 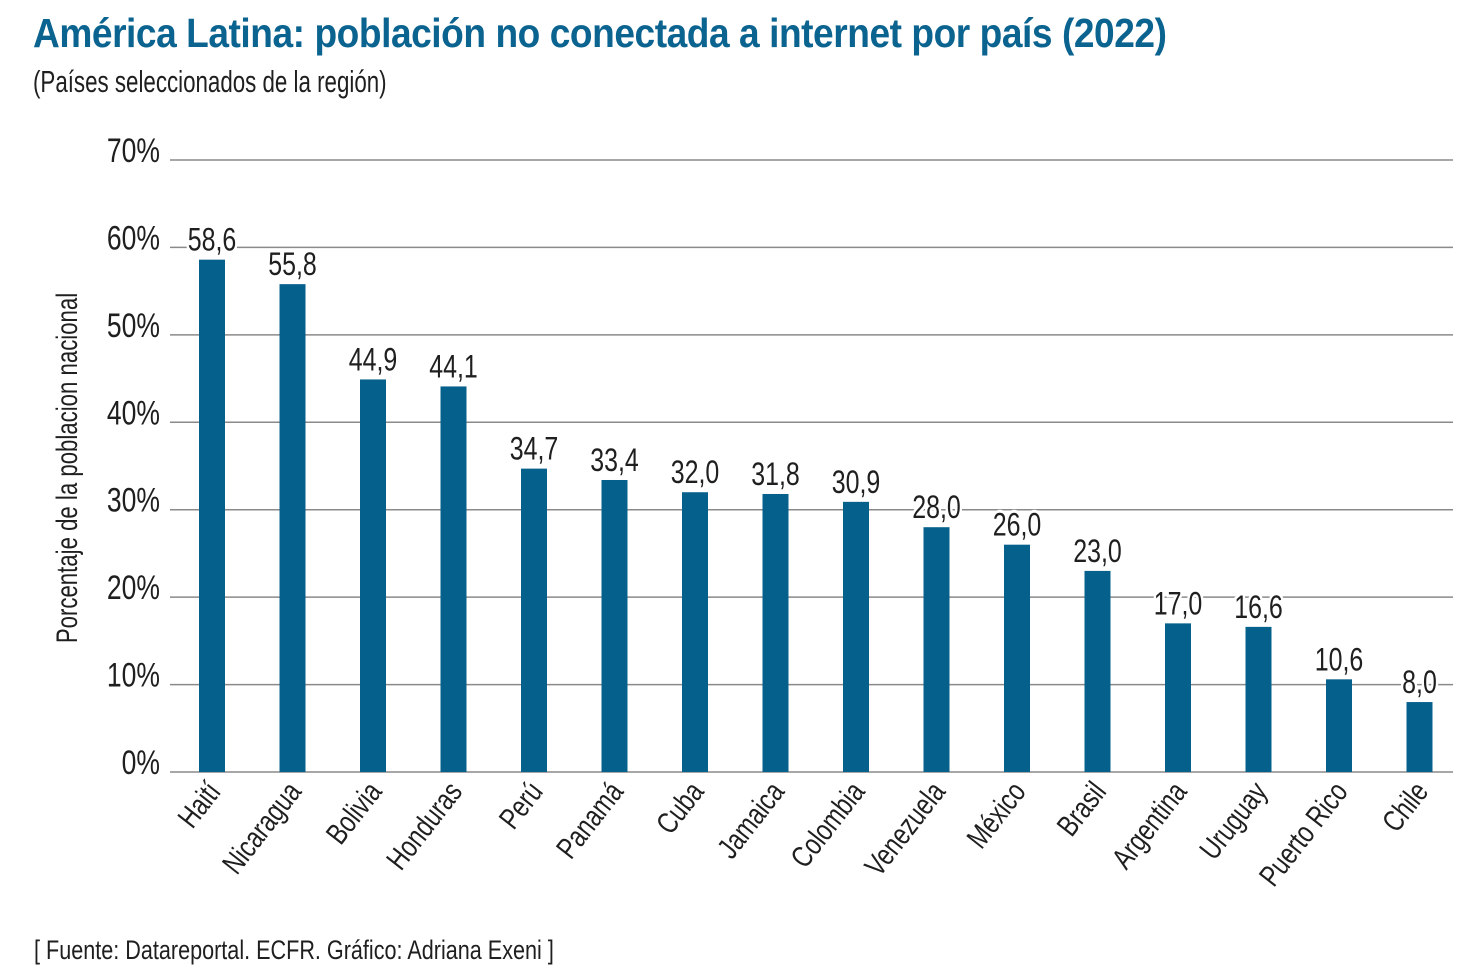 I want to click on x-tick-label: Jamaica, so click(x=751, y=819).